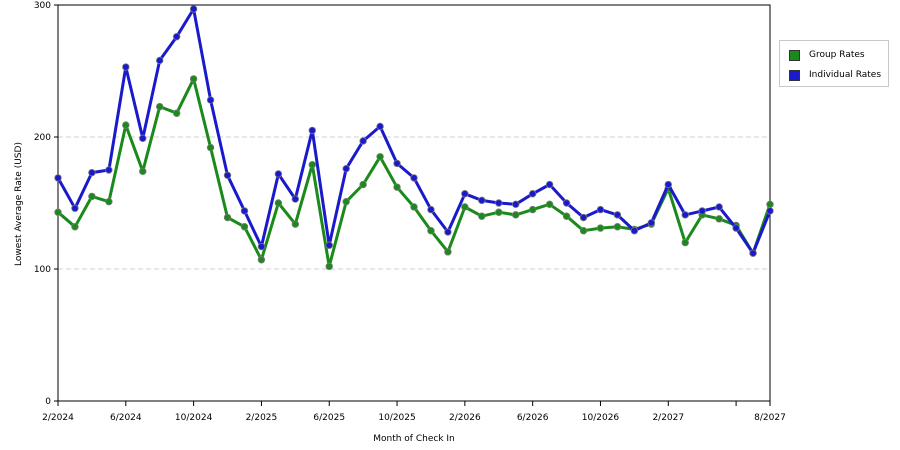 Image resolution: width=900 pixels, height=450 pixels. I want to click on y-tick-label-200: 200, so click(42, 138).